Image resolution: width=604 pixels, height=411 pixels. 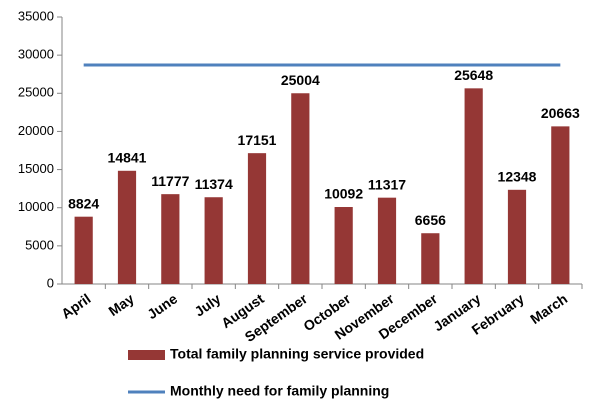 What do you see at coordinates (548, 308) in the screenshot?
I see `x-tick-label: March` at bounding box center [548, 308].